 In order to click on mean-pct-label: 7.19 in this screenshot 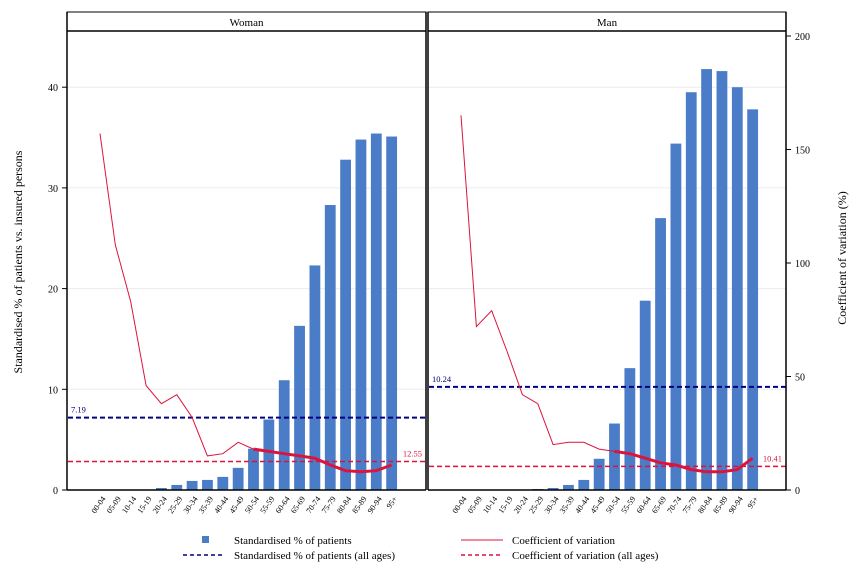, I will do `click(78, 410)`.